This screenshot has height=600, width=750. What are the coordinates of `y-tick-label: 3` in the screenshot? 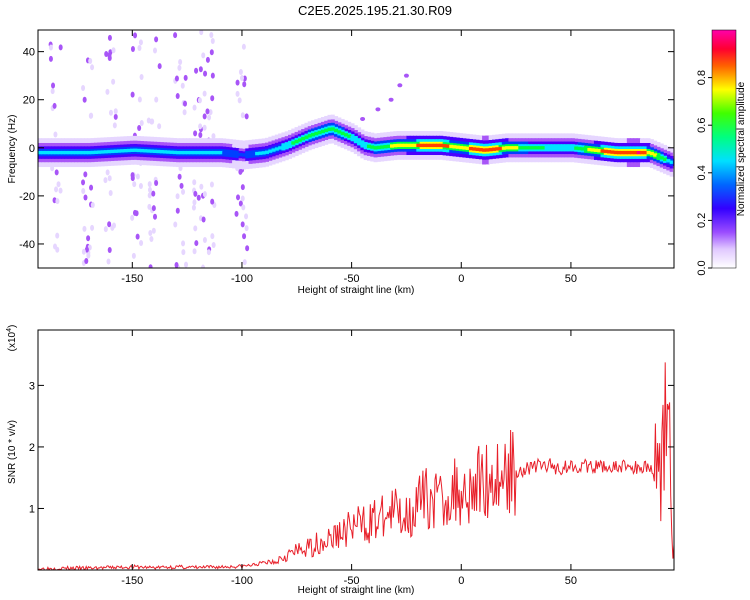 It's located at (32, 386).